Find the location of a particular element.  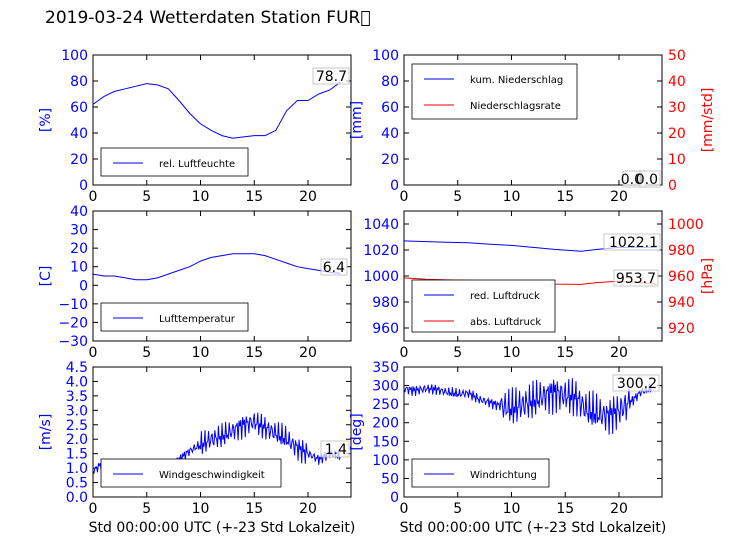

legend: red. Luftdruck abs. Luftdruck is located at coordinates (483, 306).